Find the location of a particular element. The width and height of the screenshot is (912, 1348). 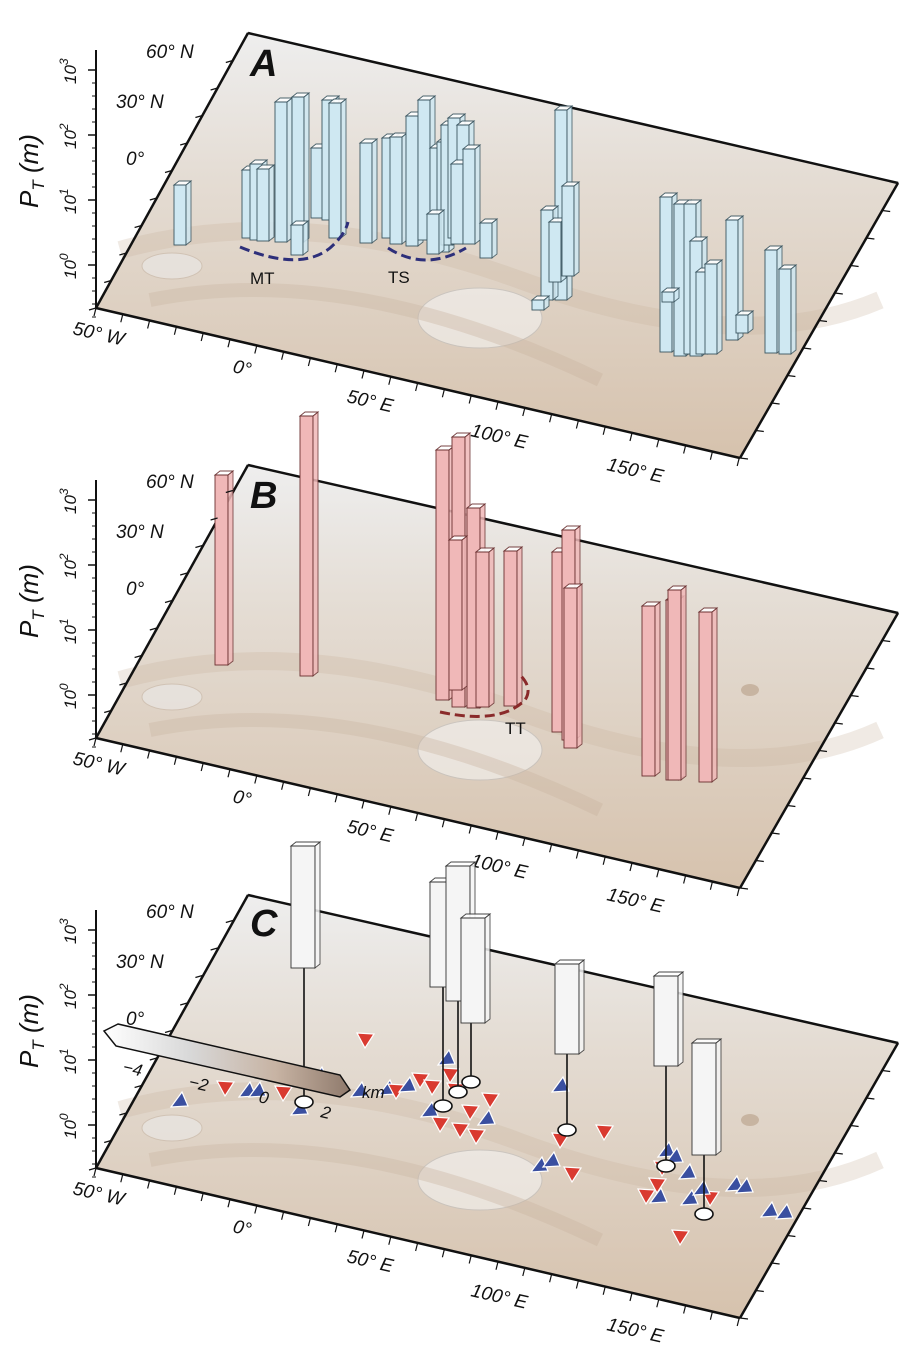

colorbar-tick: −4 is located at coordinates (132, 1068).